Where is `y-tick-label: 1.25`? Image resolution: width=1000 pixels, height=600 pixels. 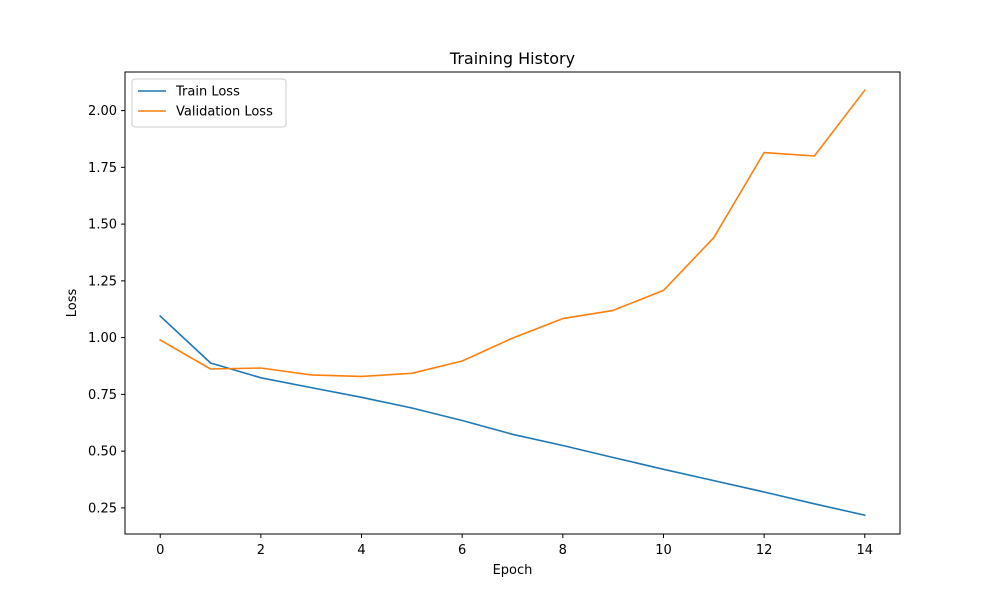 y-tick-label: 1.25 is located at coordinates (102, 281).